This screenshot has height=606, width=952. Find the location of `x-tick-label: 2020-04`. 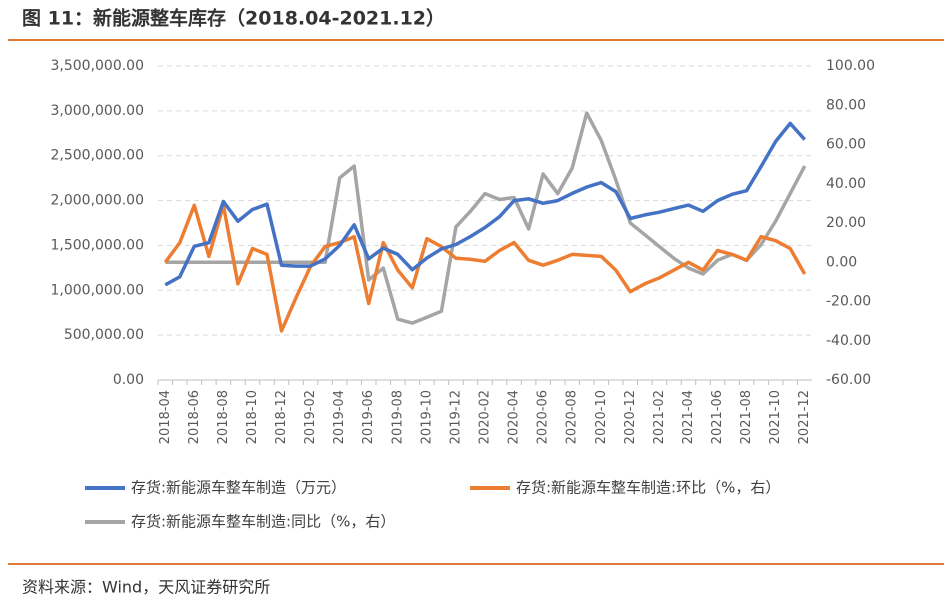

x-tick-label: 2020-04 is located at coordinates (514, 417).